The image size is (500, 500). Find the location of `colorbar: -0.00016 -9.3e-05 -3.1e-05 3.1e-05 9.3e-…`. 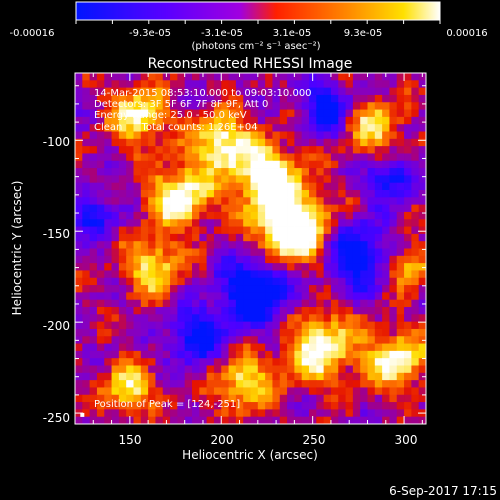

colorbar: -0.00016 -9.3e-05 -3.1e-05 3.1e-05 9.3e-… is located at coordinates (249, 26).